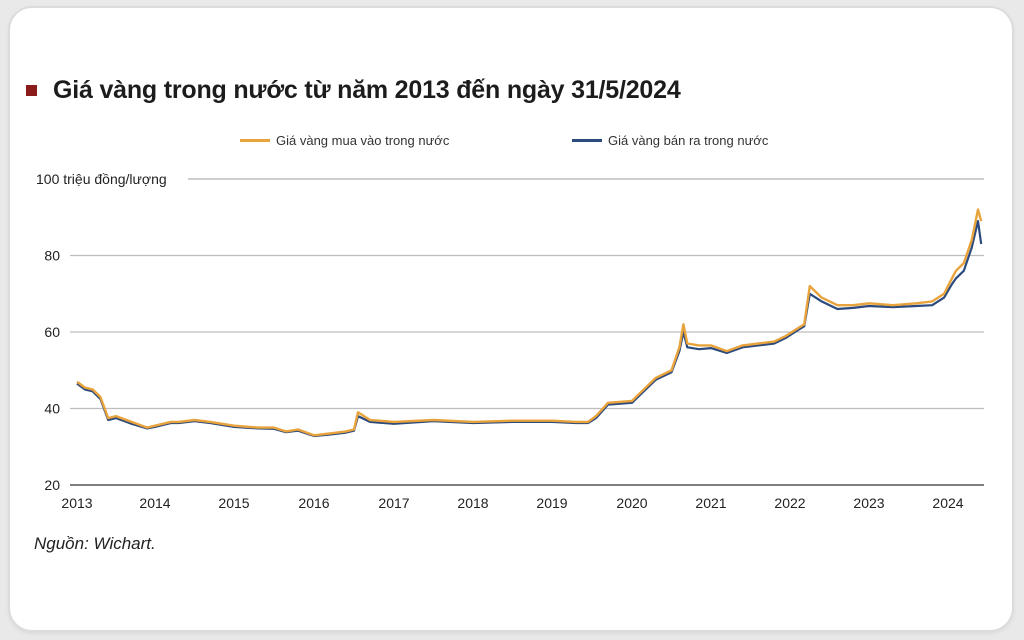  Describe the element at coordinates (551, 503) in the screenshot. I see `x-tick-label-2019: 2019` at that location.